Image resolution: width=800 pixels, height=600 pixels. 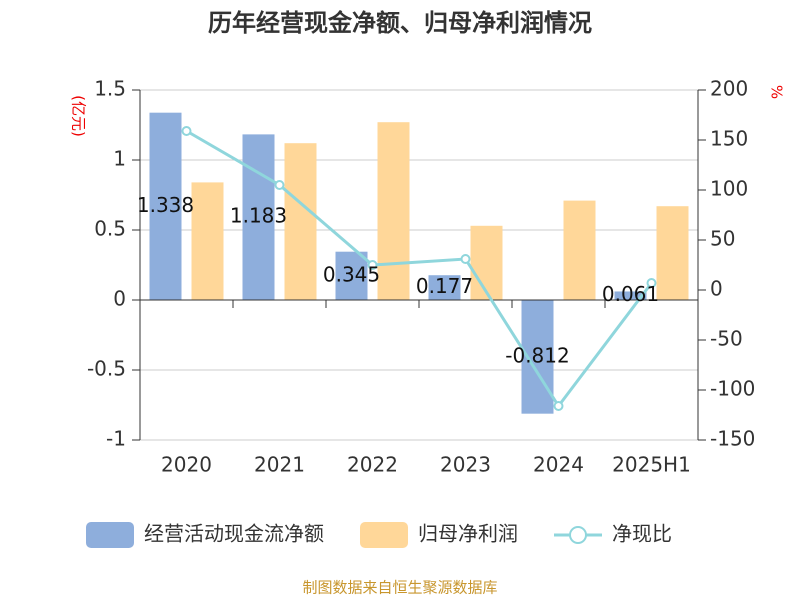 What do you see at coordinates (110, 89) in the screenshot?
I see `y-tick-label: 1.5` at bounding box center [110, 89].